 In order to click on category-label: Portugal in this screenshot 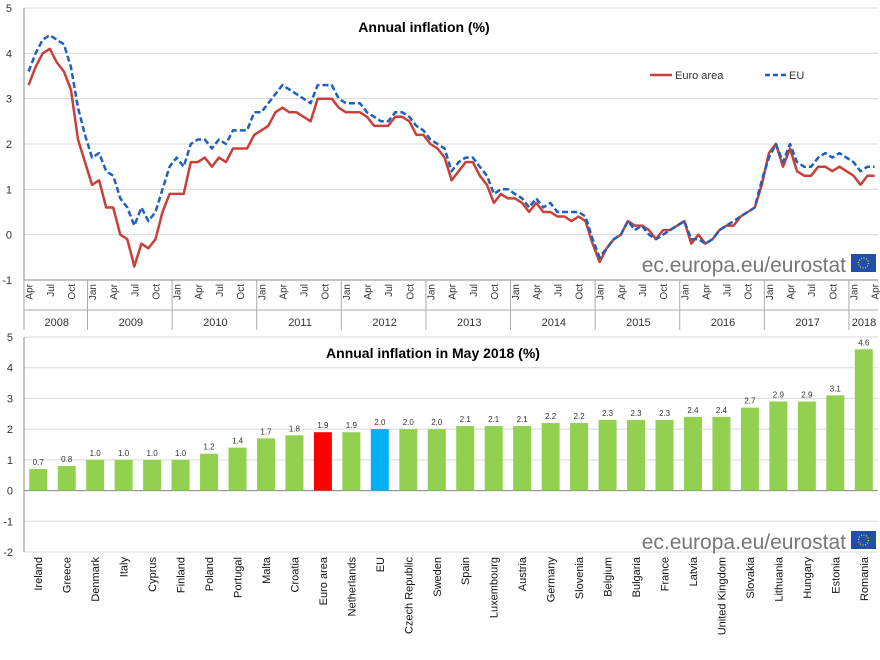, I will do `click(239, 577)`.